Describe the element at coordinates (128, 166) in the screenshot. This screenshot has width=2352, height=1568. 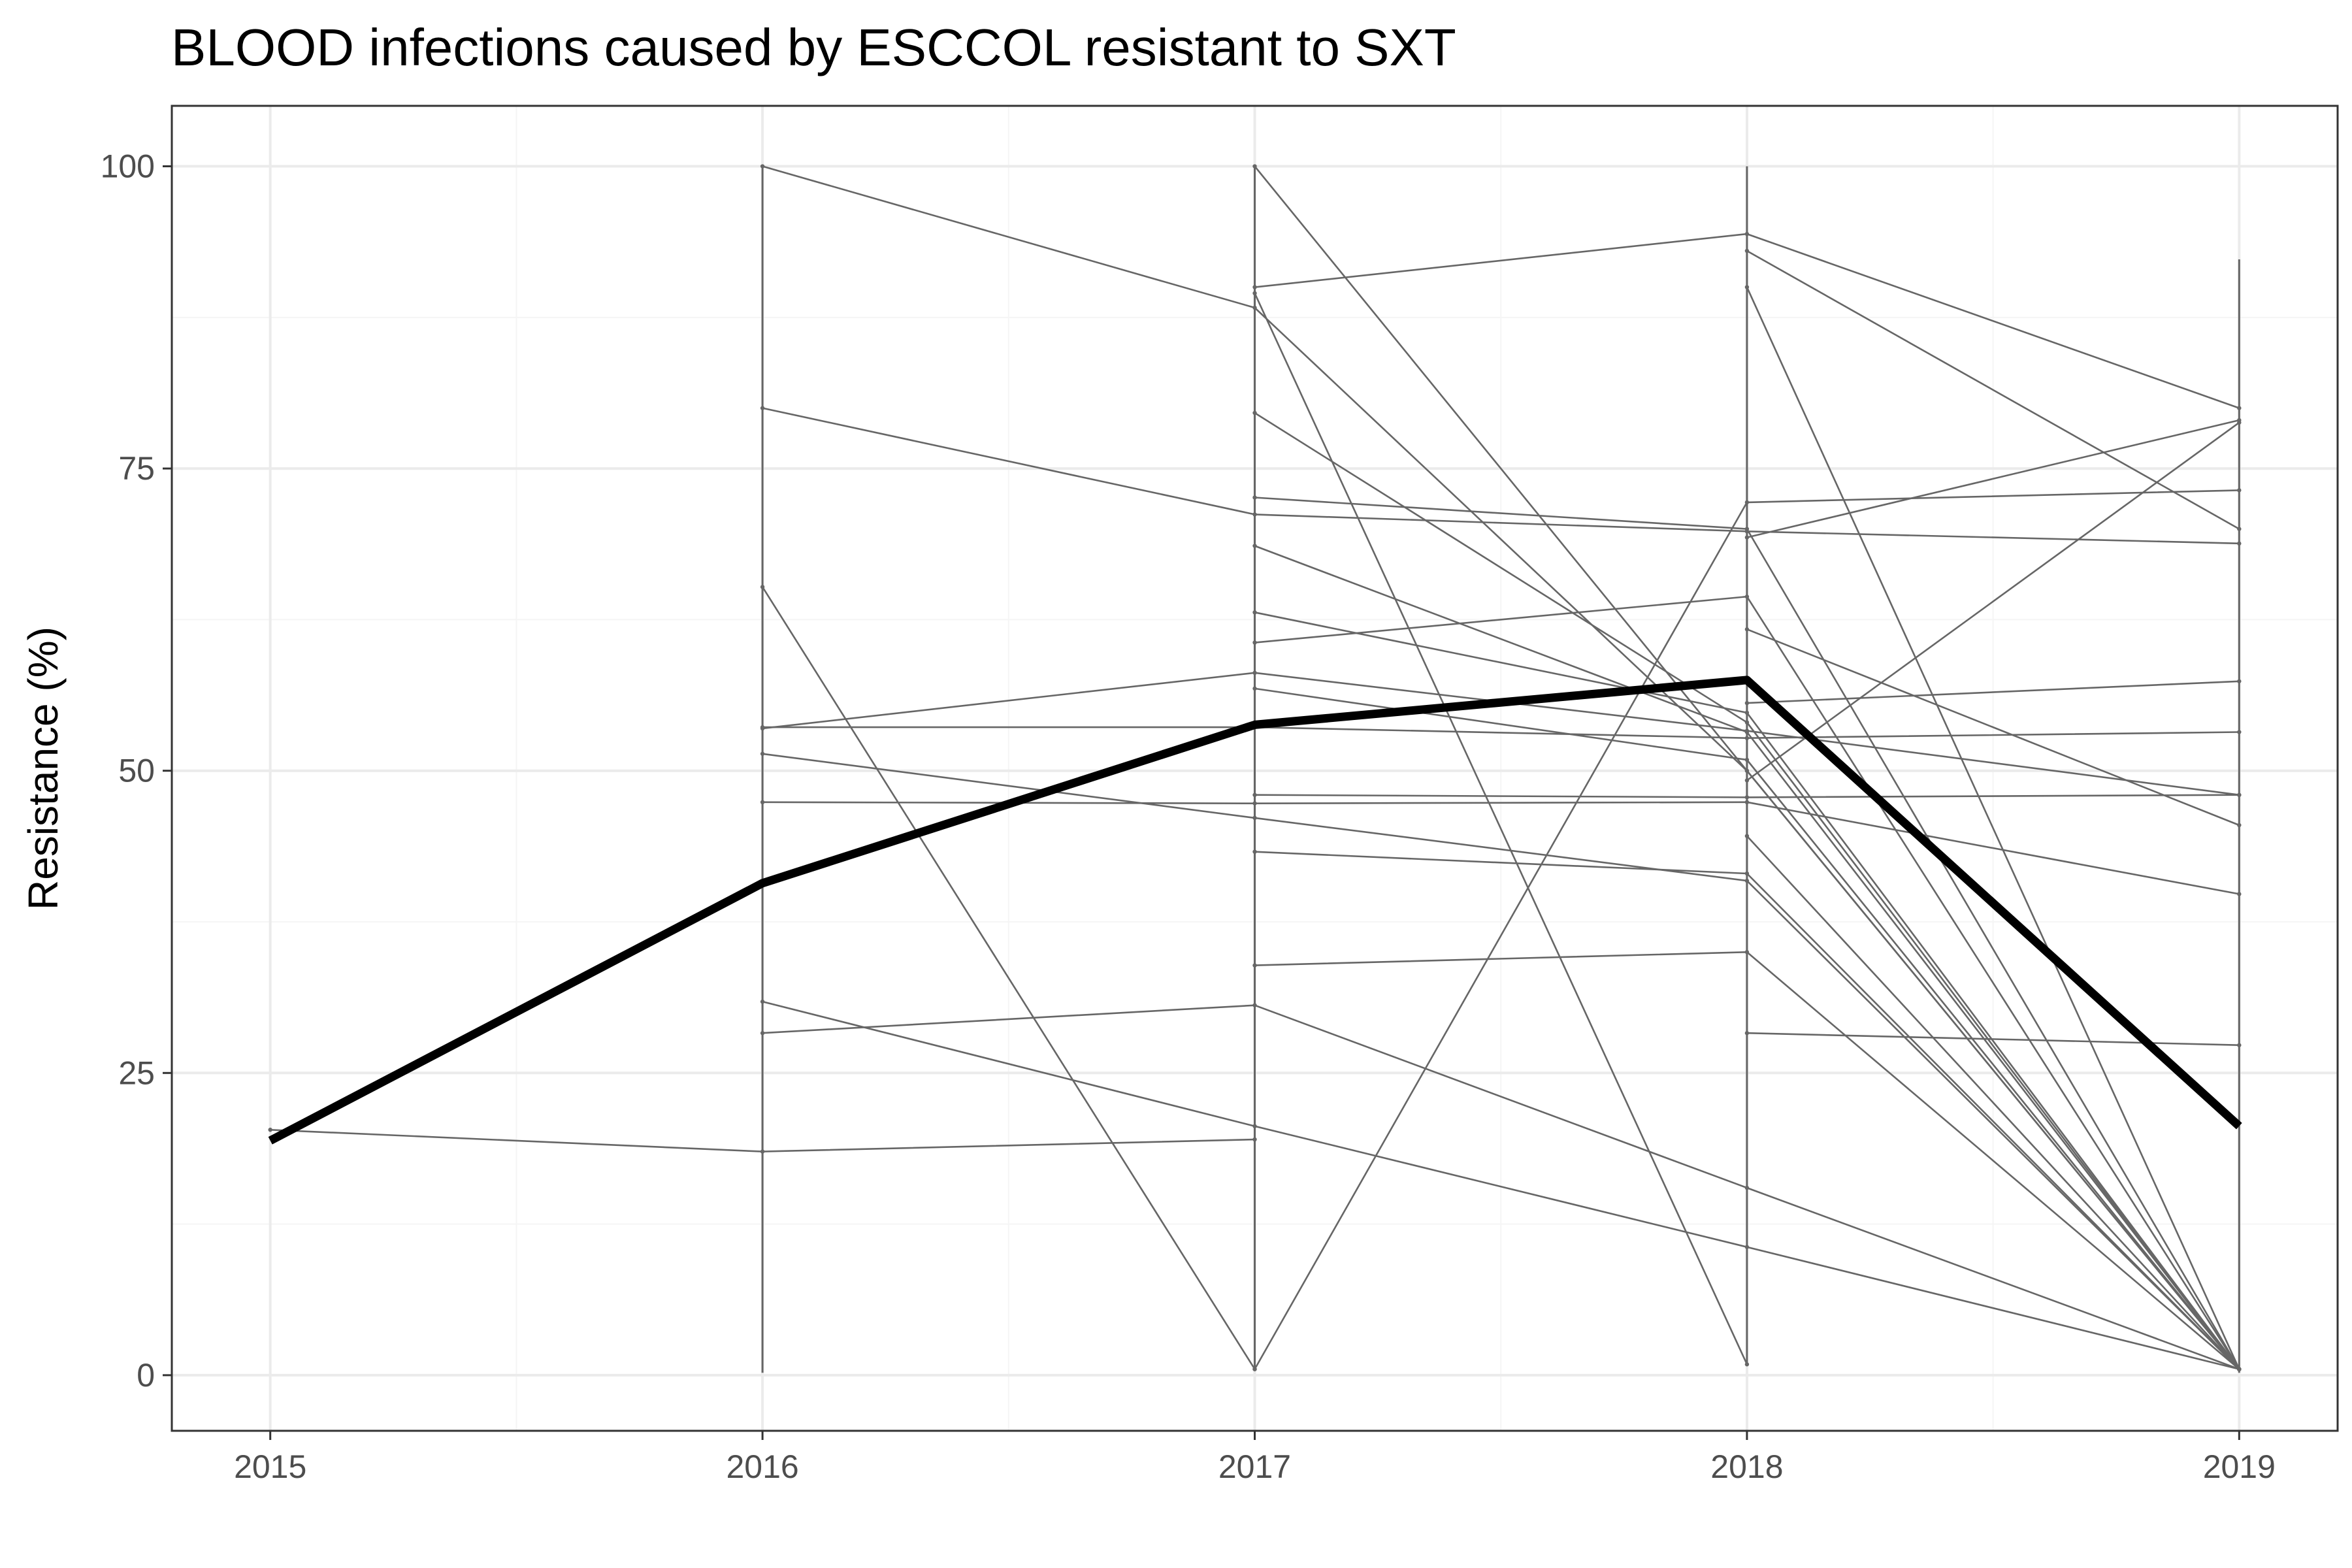
I see `y-tick-label: 100` at that location.